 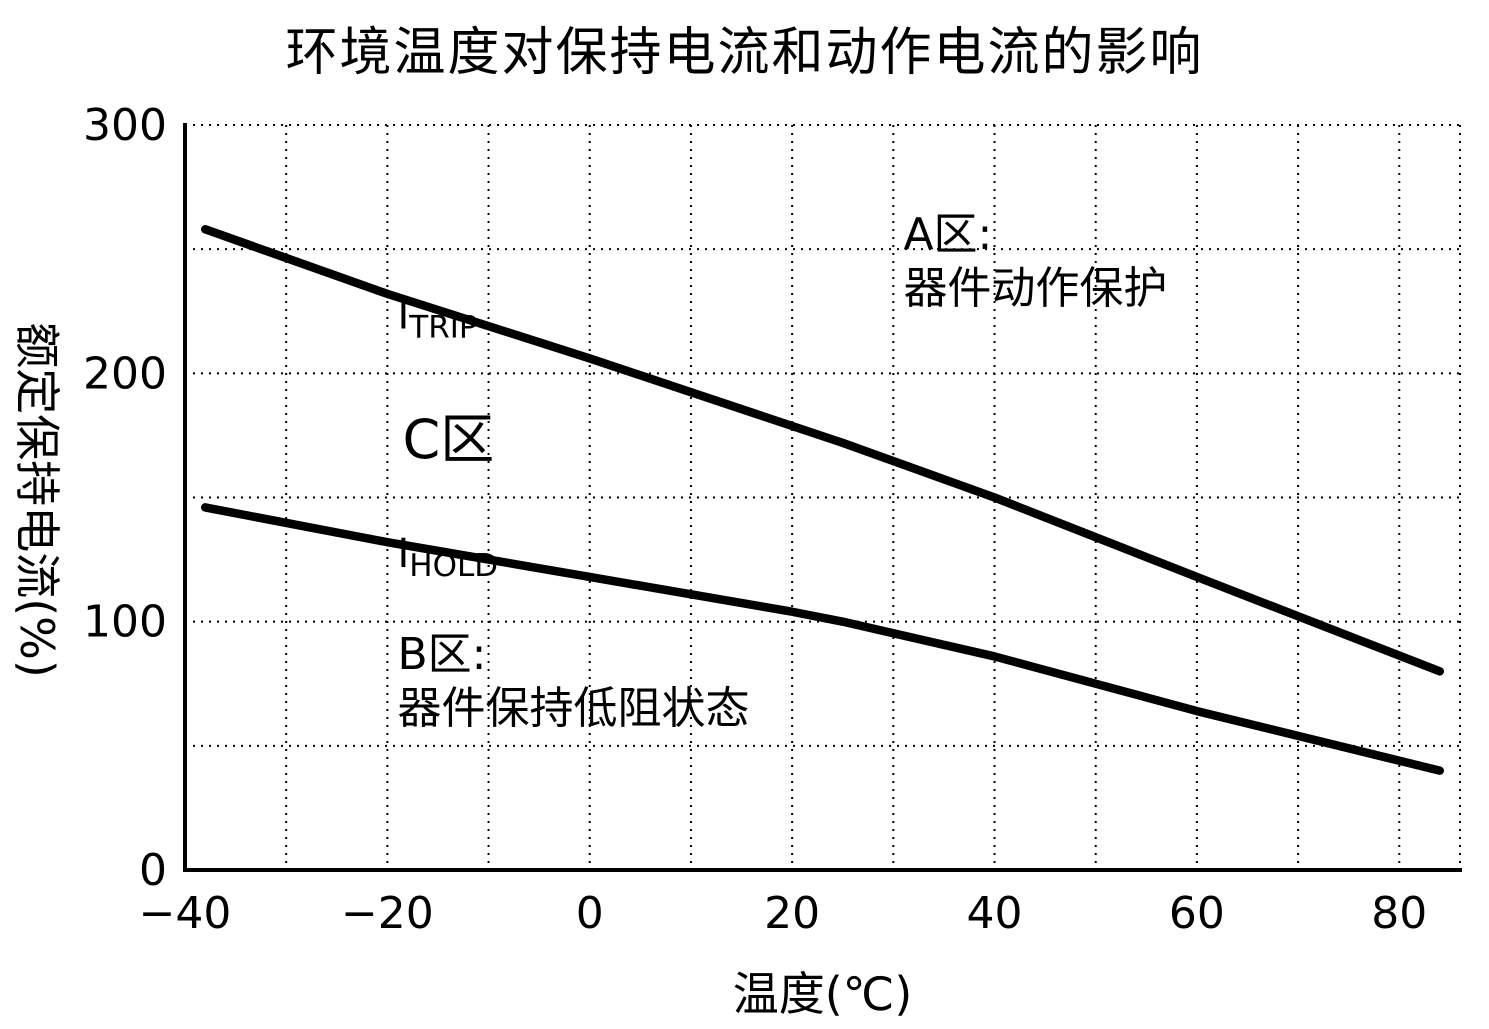 I want to click on y-tick-label: 300, so click(x=125, y=125).